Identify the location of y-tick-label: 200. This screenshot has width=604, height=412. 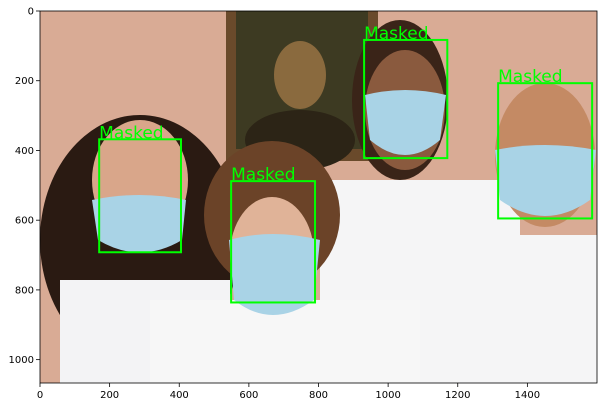
(24, 81).